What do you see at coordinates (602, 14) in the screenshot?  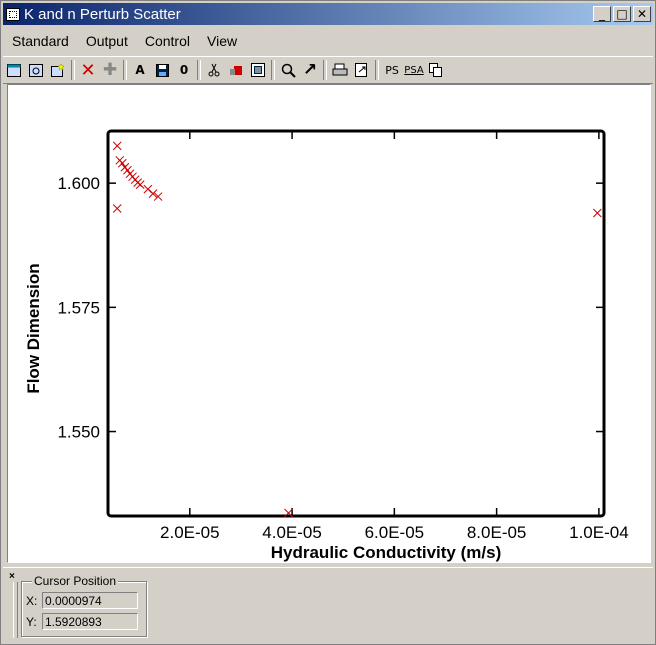 I see `minimize-button: _` at bounding box center [602, 14].